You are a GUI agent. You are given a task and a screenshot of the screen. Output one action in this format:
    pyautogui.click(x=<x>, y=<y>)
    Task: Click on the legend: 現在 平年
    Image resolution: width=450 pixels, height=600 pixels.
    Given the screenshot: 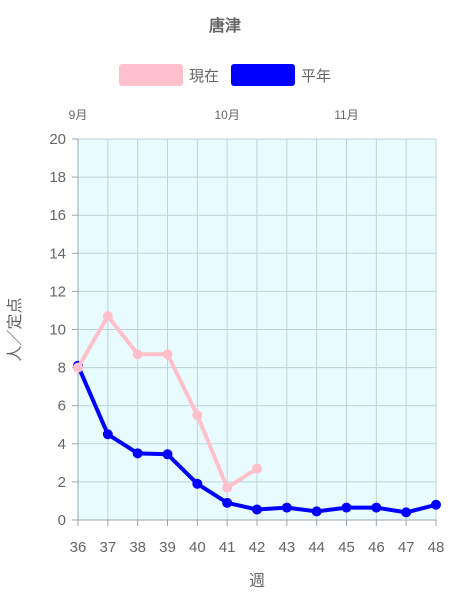 What is the action you would take?
    pyautogui.click(x=225, y=75)
    